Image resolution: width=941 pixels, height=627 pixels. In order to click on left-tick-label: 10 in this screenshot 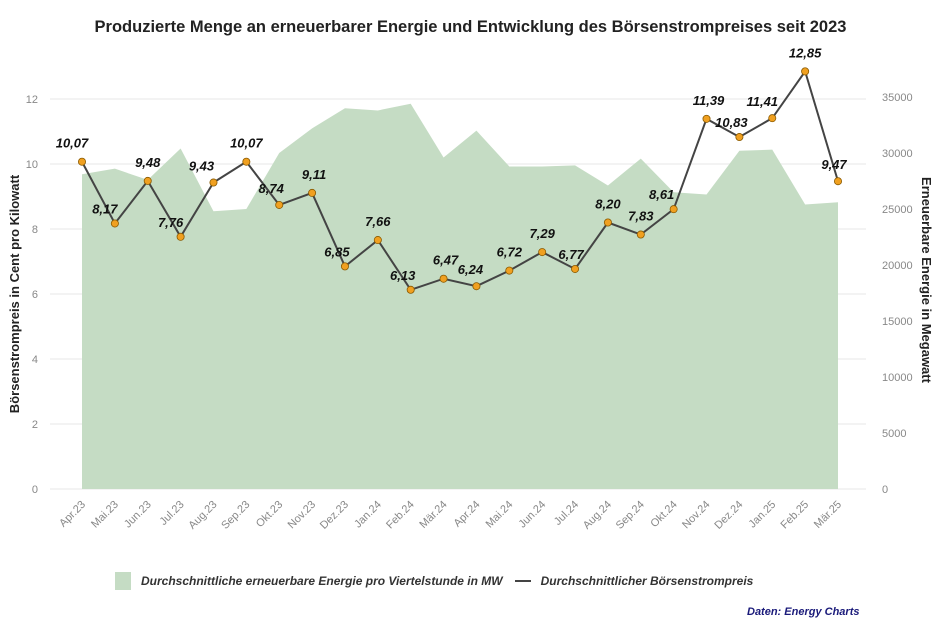, I will do `click(32, 165)`.